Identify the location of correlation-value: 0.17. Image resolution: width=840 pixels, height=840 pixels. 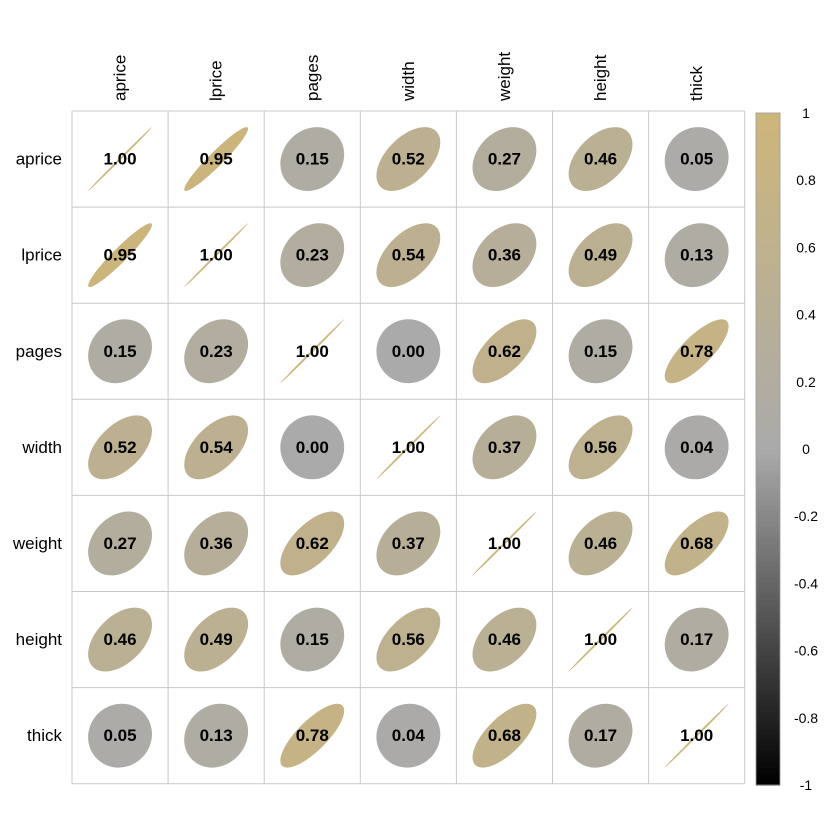
(600, 735).